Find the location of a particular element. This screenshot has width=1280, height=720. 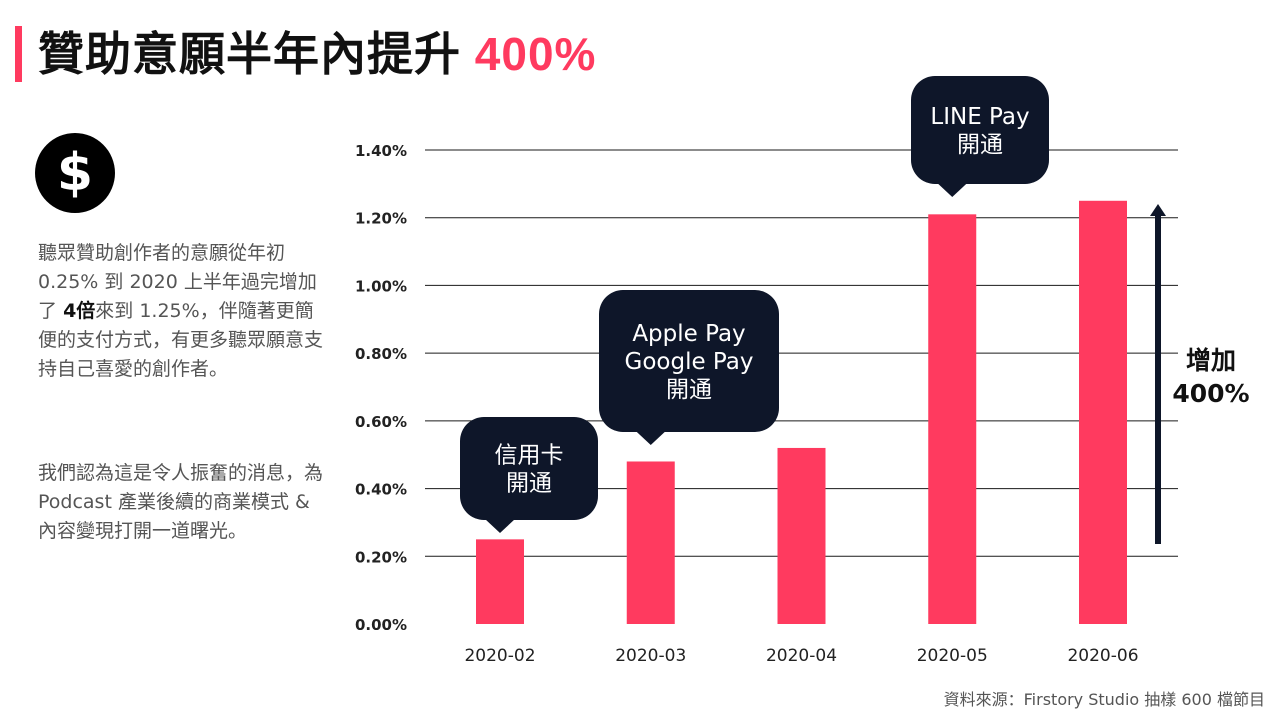

y-tick-label: 0.00% is located at coordinates (381, 625).